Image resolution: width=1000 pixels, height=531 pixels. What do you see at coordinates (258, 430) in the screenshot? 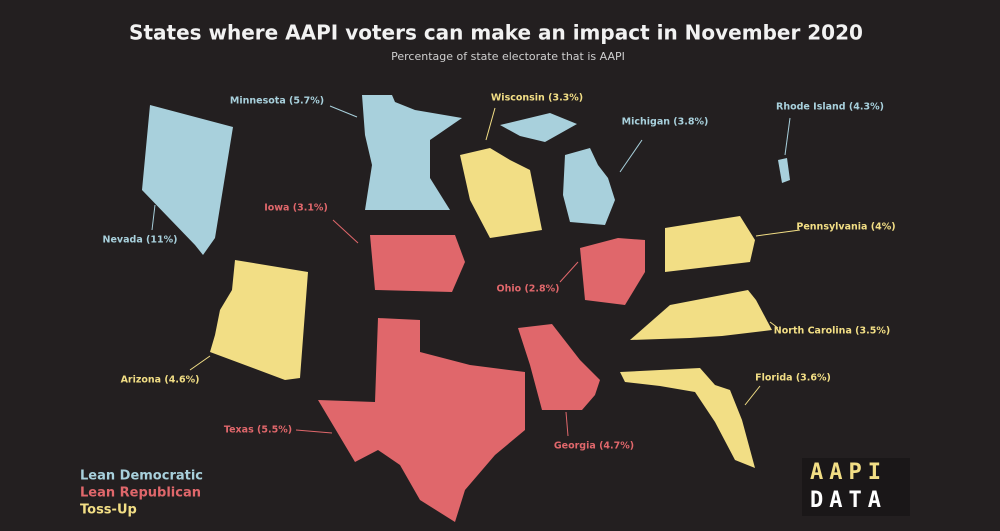
I see `state-label: Texas (5.5%)` at bounding box center [258, 430].